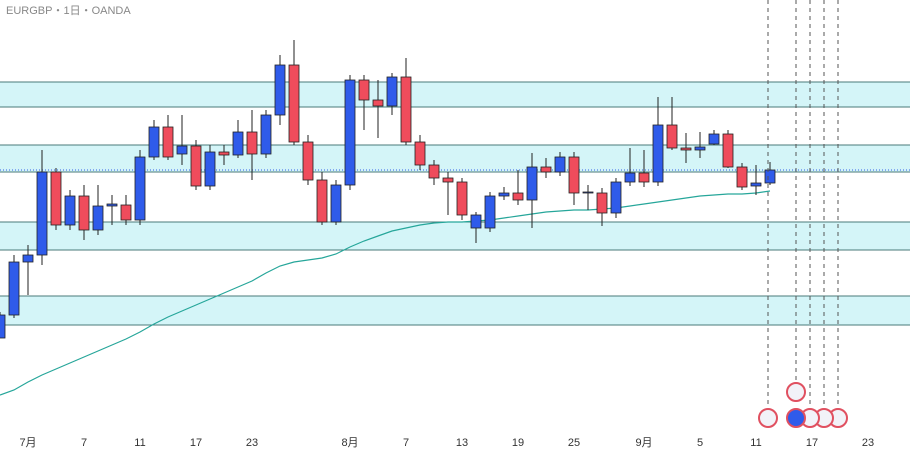 The image size is (910, 455). What do you see at coordinates (643, 443) in the screenshot?
I see `x-tick-label: 9月` at bounding box center [643, 443].